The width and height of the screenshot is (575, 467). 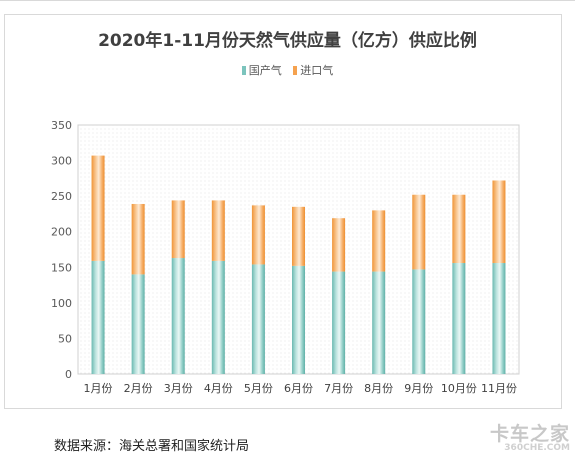 What do you see at coordinates (258, 388) in the screenshot?
I see `x-tick-label: 5月份` at bounding box center [258, 388].